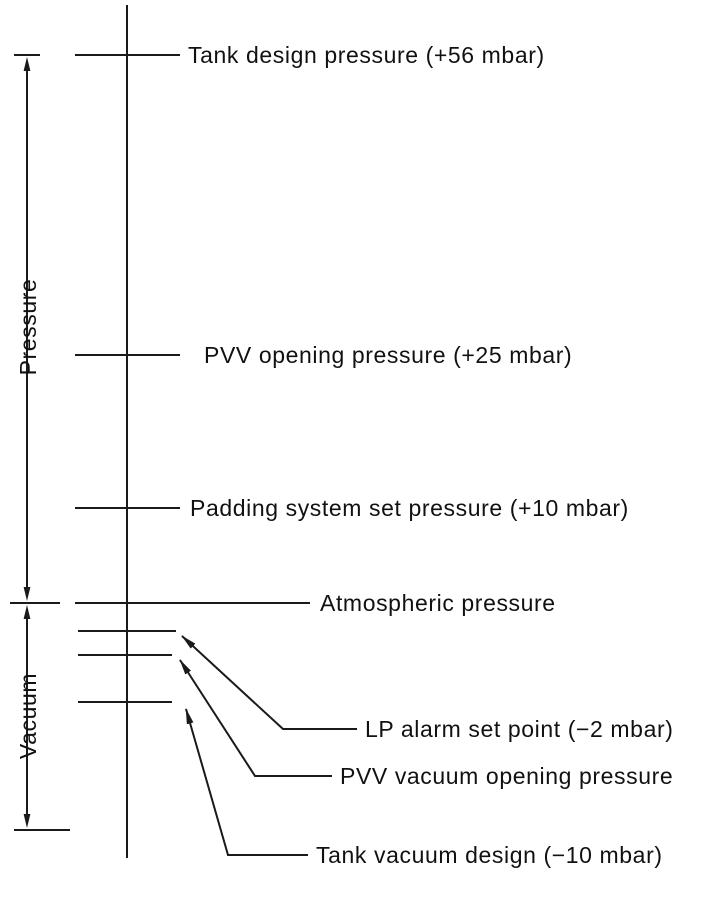 The height and width of the screenshot is (907, 720). What do you see at coordinates (28, 327) in the screenshot?
I see `label-pressure-range: Pressure` at bounding box center [28, 327].